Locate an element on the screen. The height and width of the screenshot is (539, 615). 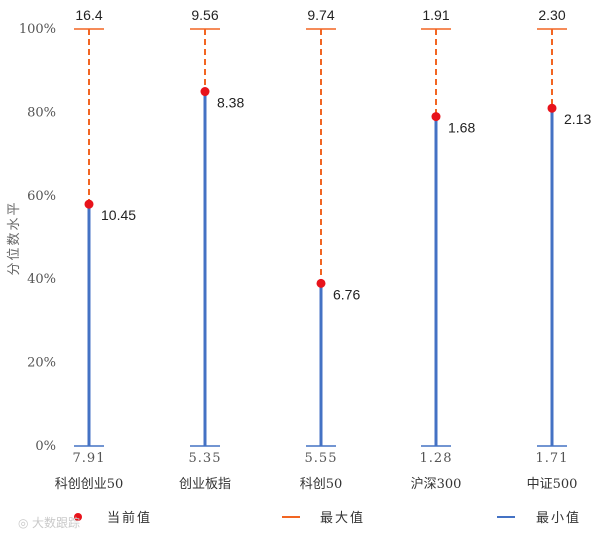
legend-item: 最大值 is located at coordinates (323, 518).